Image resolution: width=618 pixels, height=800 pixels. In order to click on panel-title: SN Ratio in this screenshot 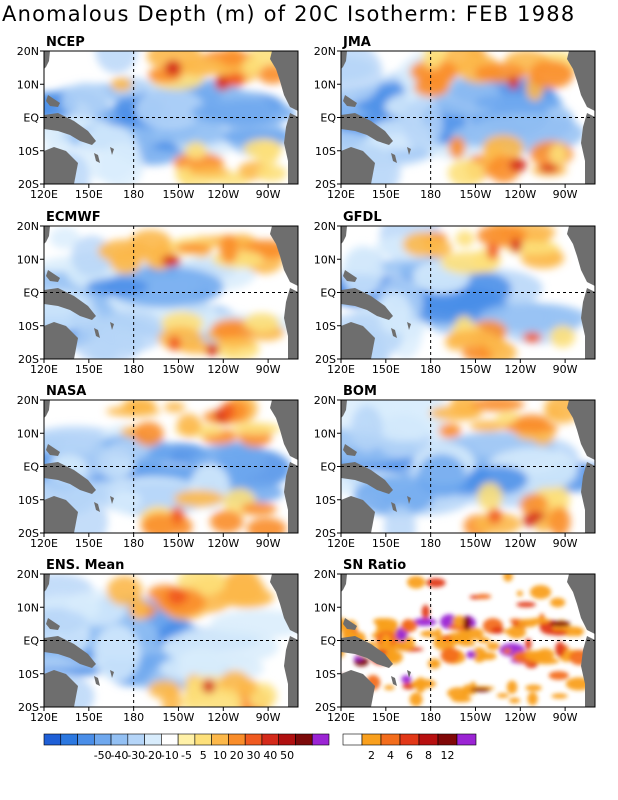, I will do `click(374, 565)`.